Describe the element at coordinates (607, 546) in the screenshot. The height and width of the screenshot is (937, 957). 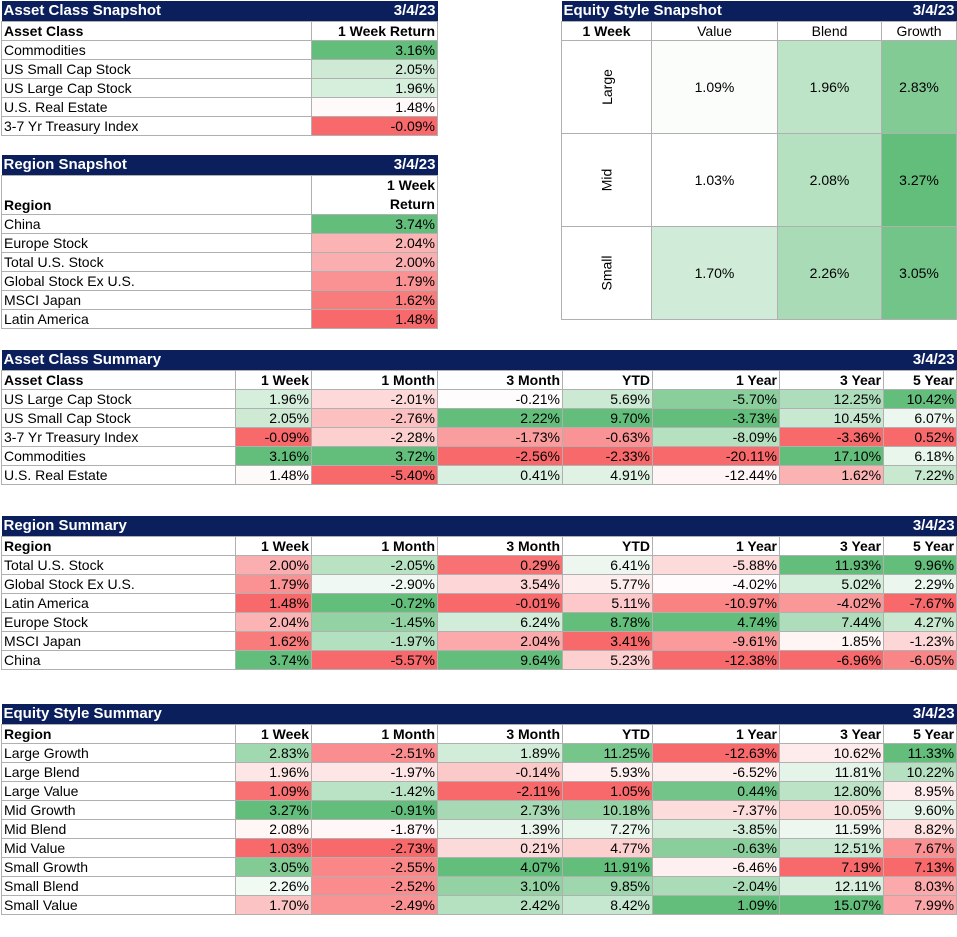
I see `region-summary-col-period: YTD` at that location.